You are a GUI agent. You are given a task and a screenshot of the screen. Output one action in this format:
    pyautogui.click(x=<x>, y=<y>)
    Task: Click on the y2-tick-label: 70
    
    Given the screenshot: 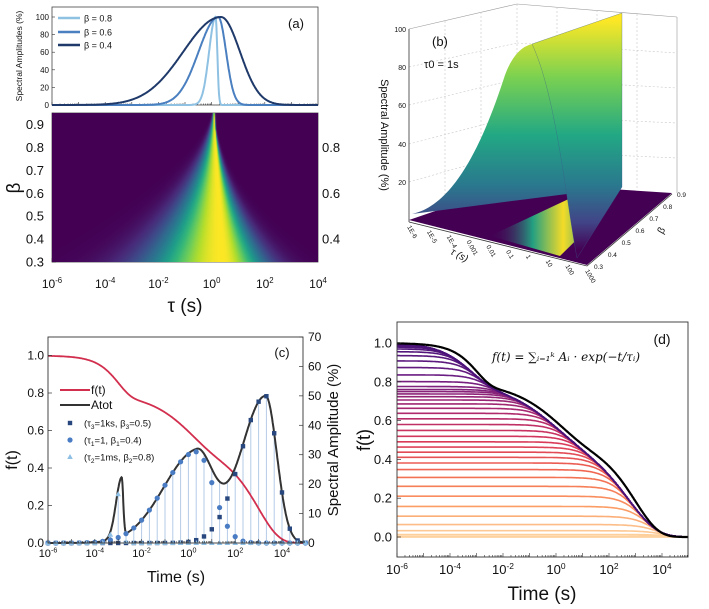 What is the action you would take?
    pyautogui.click(x=315, y=337)
    